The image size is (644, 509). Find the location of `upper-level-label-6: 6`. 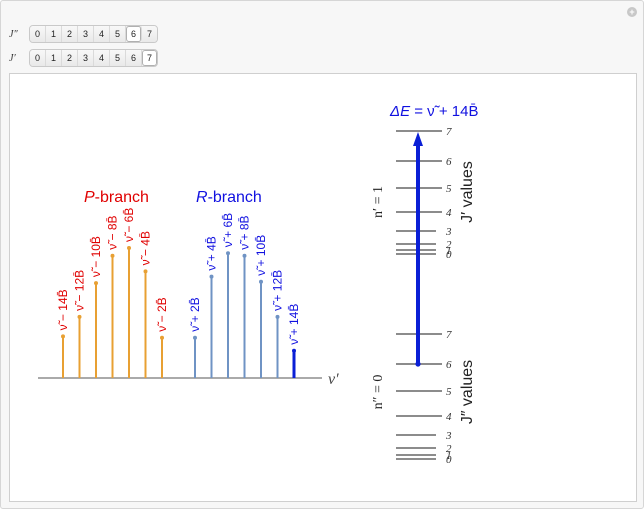

upper-level-label-6: 6 is located at coordinates (449, 162).